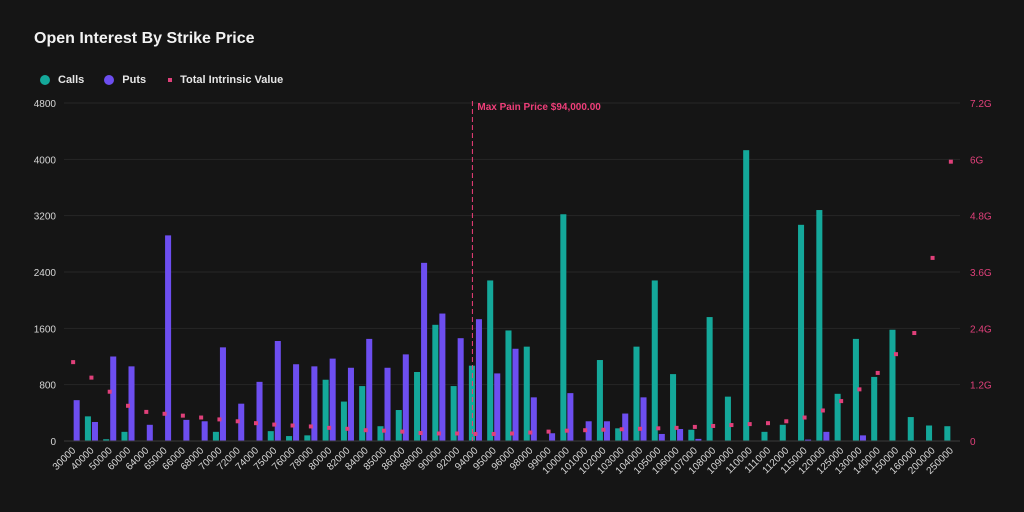 This screenshot has height=512, width=1024. Describe the element at coordinates (62, 80) in the screenshot. I see `legend-item-calls: Calls` at that location.